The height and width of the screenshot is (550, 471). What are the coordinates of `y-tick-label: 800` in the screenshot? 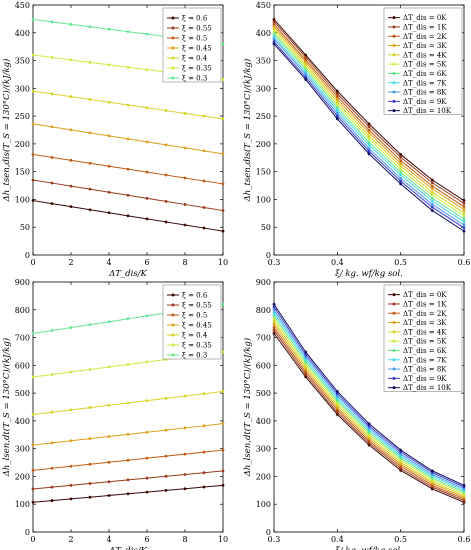 It's located at (22, 310).